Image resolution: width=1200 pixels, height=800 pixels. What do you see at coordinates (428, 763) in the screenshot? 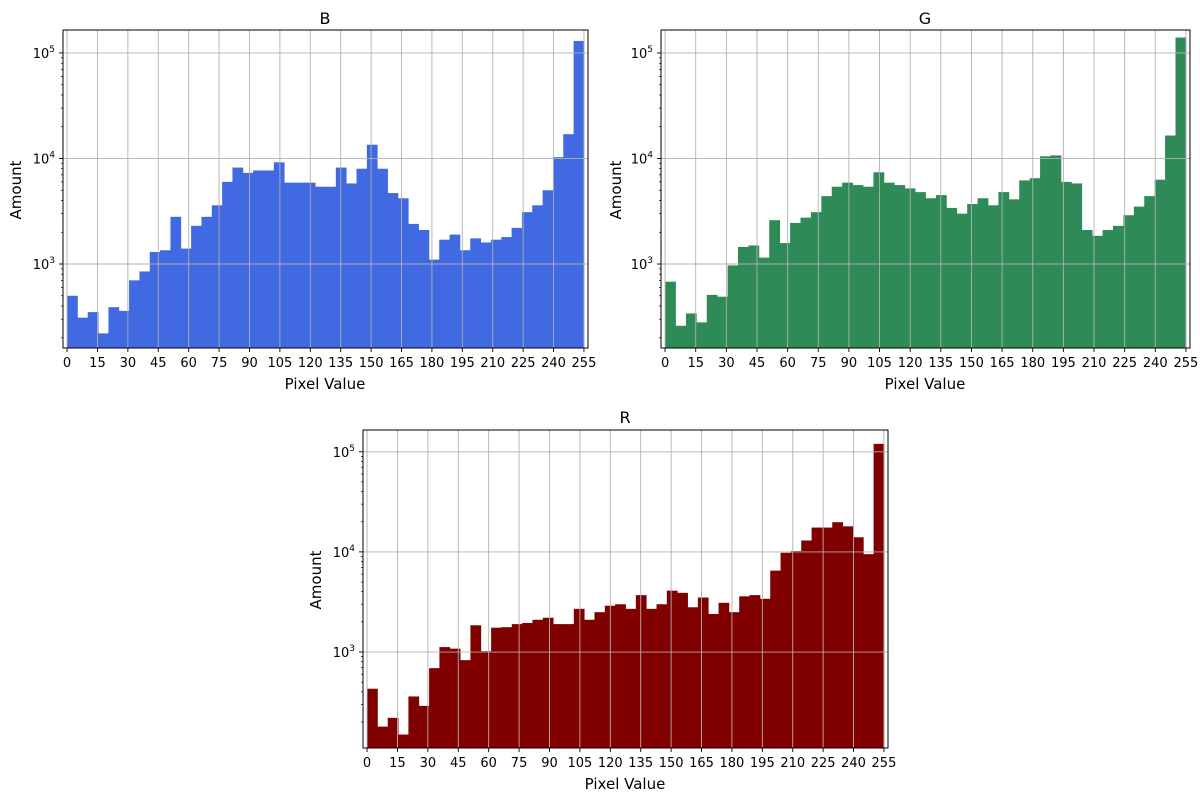
I see `x-tick-label: 30` at bounding box center [428, 763].